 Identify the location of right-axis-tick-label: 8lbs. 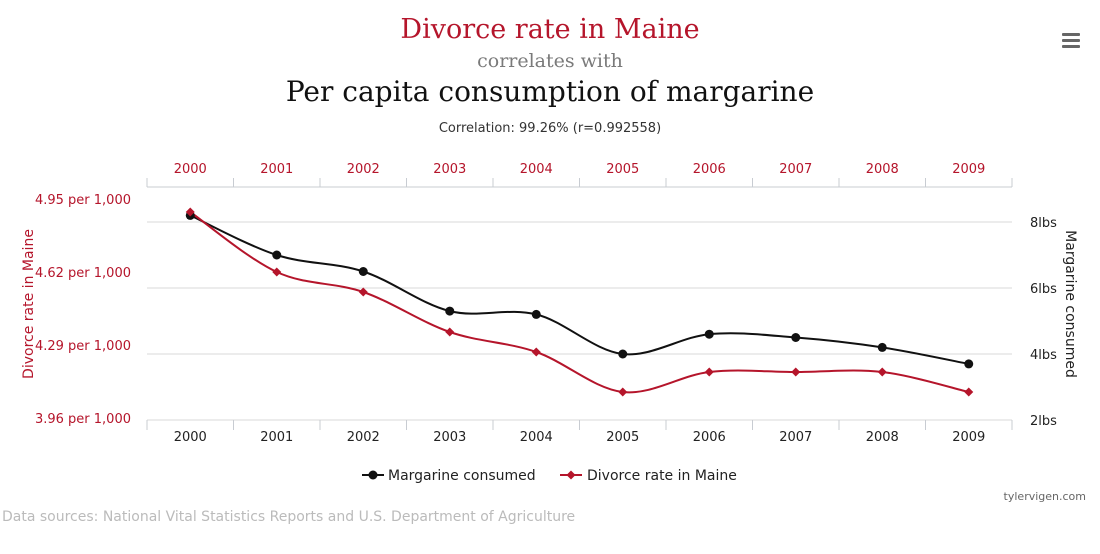
(1043, 223).